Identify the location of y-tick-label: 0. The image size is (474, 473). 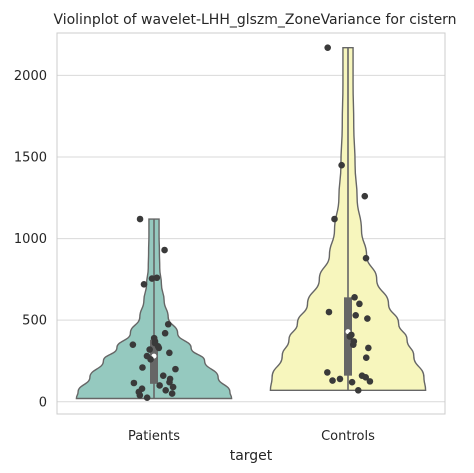
(43, 402).